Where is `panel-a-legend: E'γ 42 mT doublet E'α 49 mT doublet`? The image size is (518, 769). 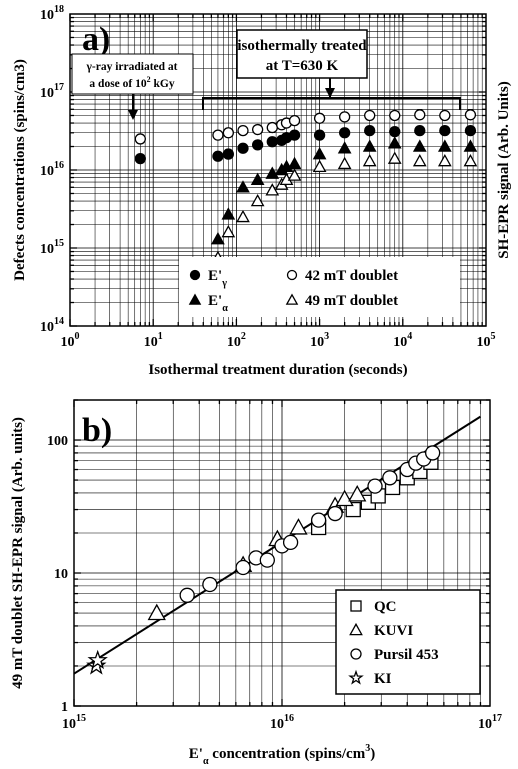 panel-a-legend: E'γ 42 mT doublet E'α 49 mT doublet is located at coordinates (319, 287).